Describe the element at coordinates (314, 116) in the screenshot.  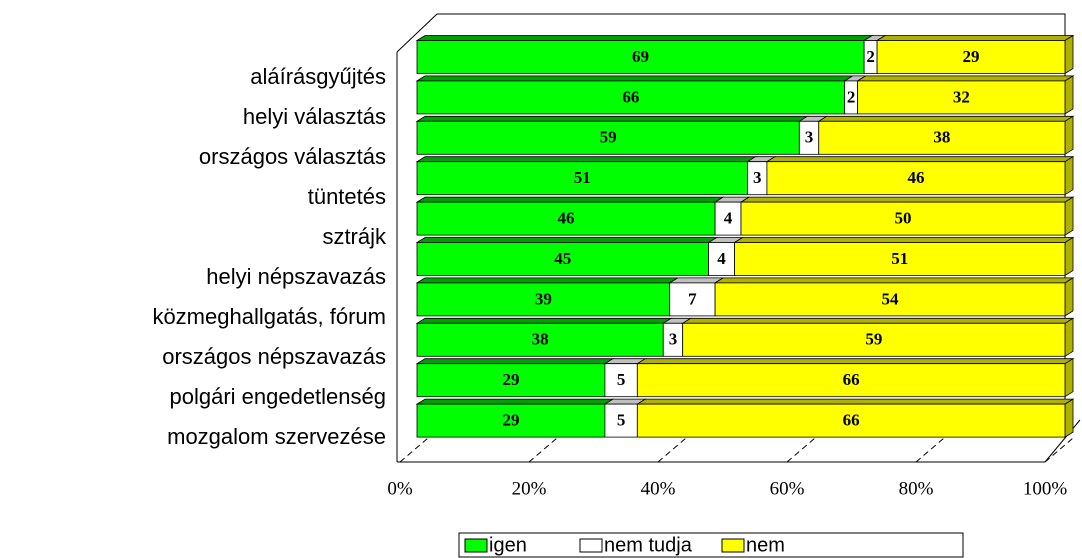
I see `category-label: helyi választás` at that location.